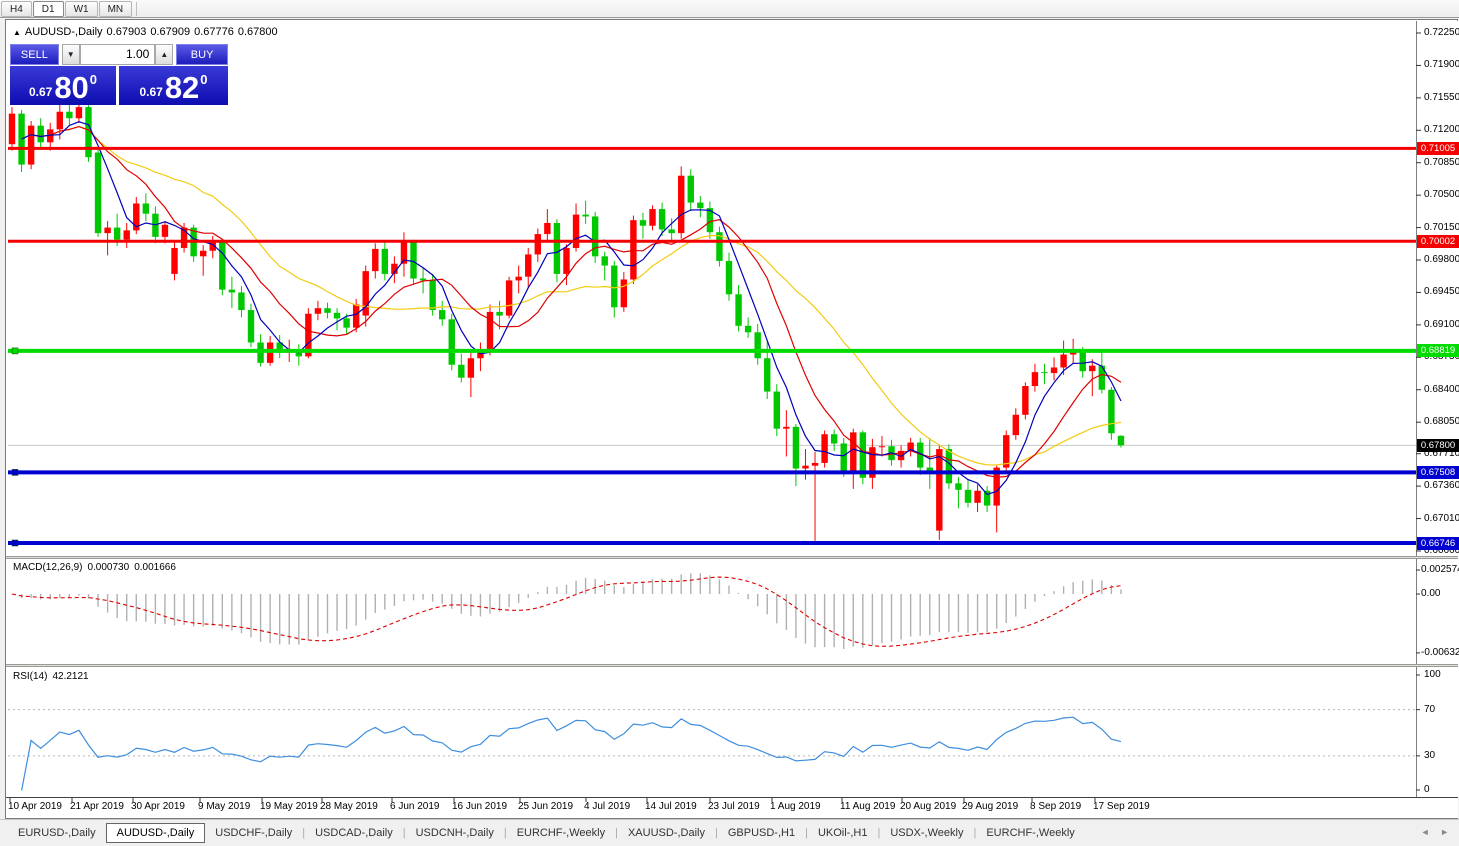 This screenshot has width=1459, height=846. I want to click on date-axis-label: 21 Apr 2019, so click(97, 806).